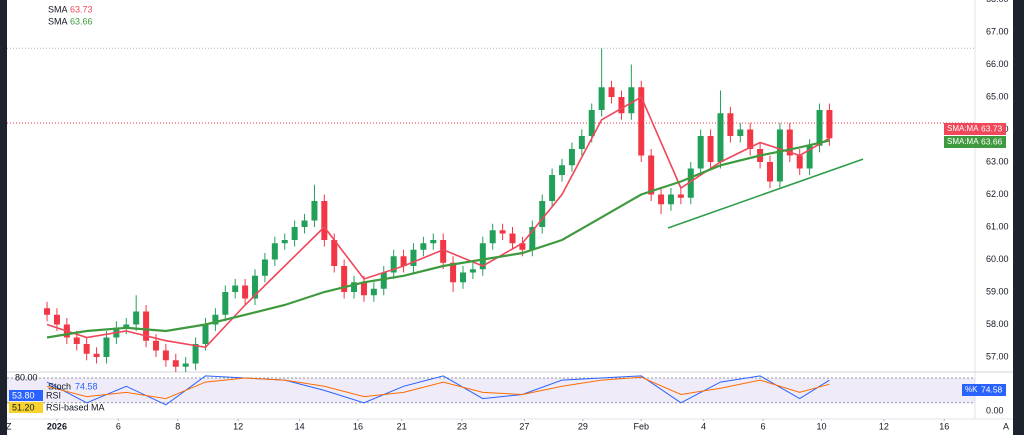  What do you see at coordinates (995, 410) in the screenshot?
I see `osc-tick-label: 0.00` at bounding box center [995, 410].